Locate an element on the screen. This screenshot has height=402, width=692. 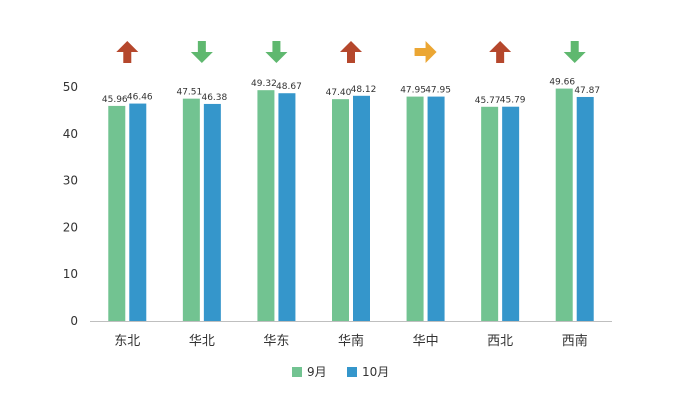
data-label: 49.66 is located at coordinates (562, 83).